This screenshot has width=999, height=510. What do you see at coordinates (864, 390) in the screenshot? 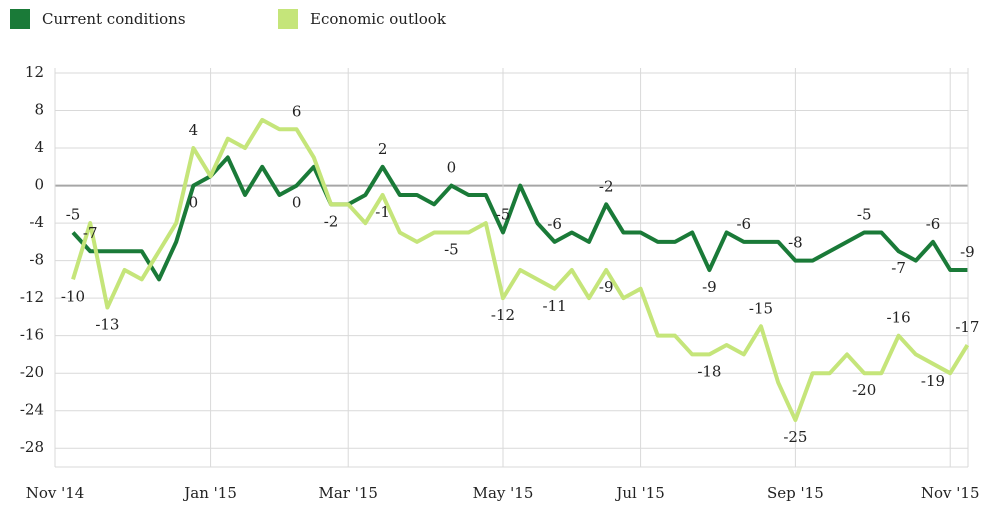
I see `data-label: -20` at bounding box center [864, 390].